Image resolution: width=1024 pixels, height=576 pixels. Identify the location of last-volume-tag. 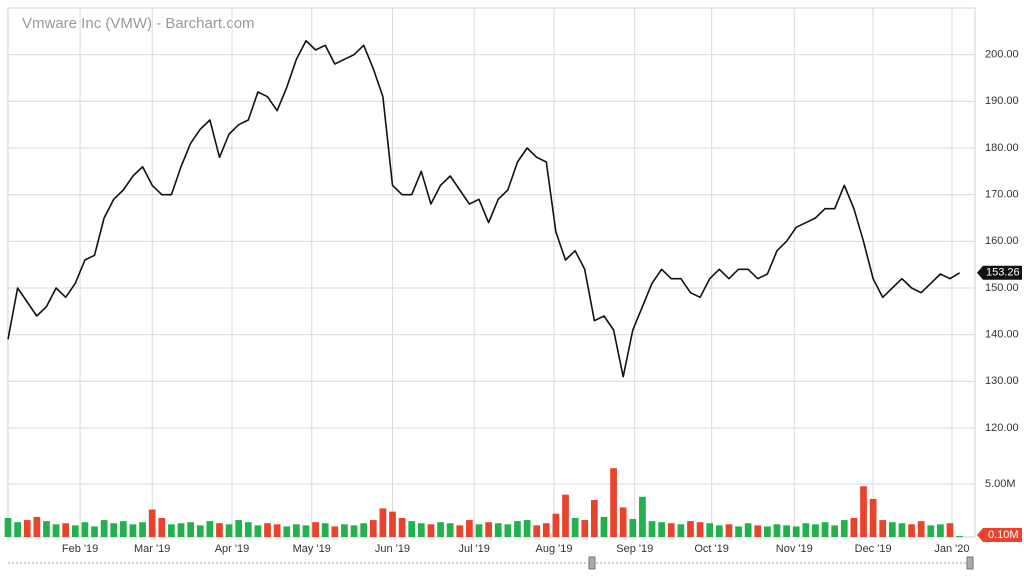
(999, 535).